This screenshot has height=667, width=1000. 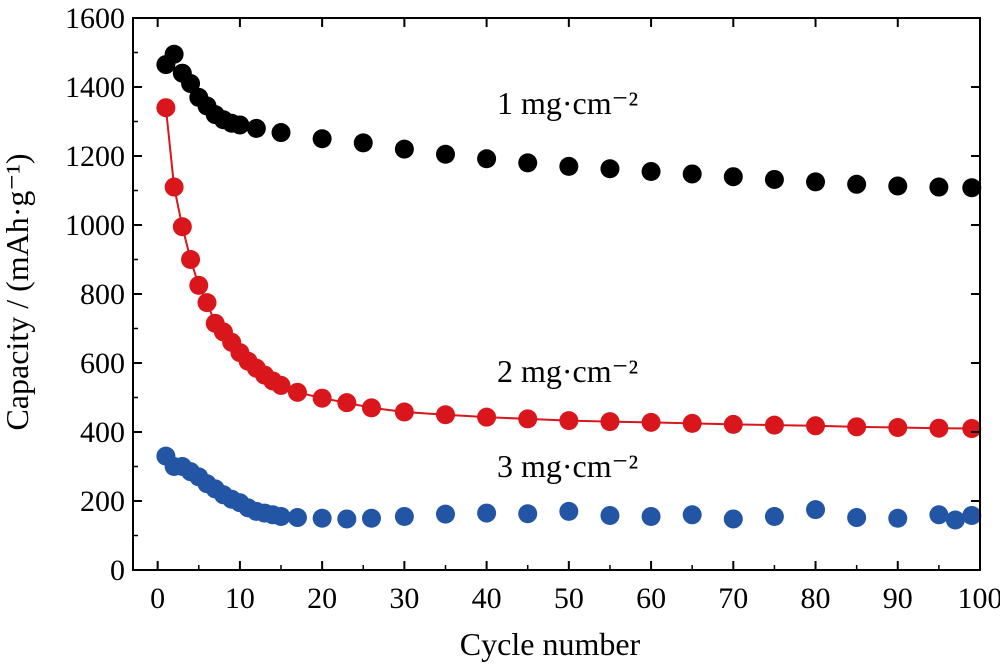 I want to click on y-tick-label-4: 800, so click(x=102, y=294).